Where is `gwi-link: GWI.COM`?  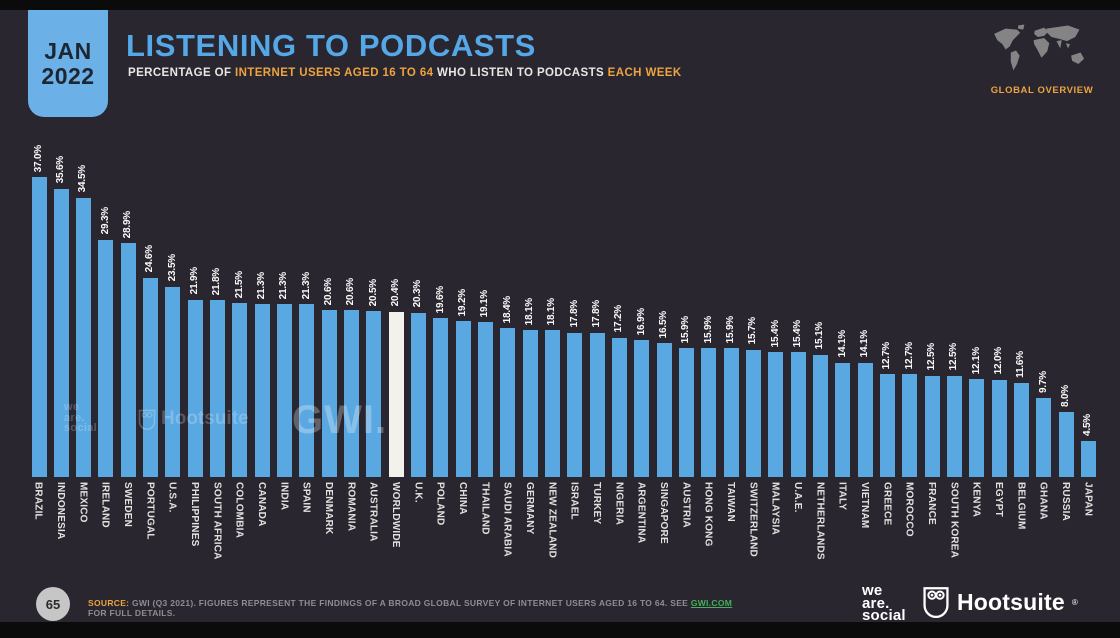
gwi-link: GWI.COM is located at coordinates (711, 603).